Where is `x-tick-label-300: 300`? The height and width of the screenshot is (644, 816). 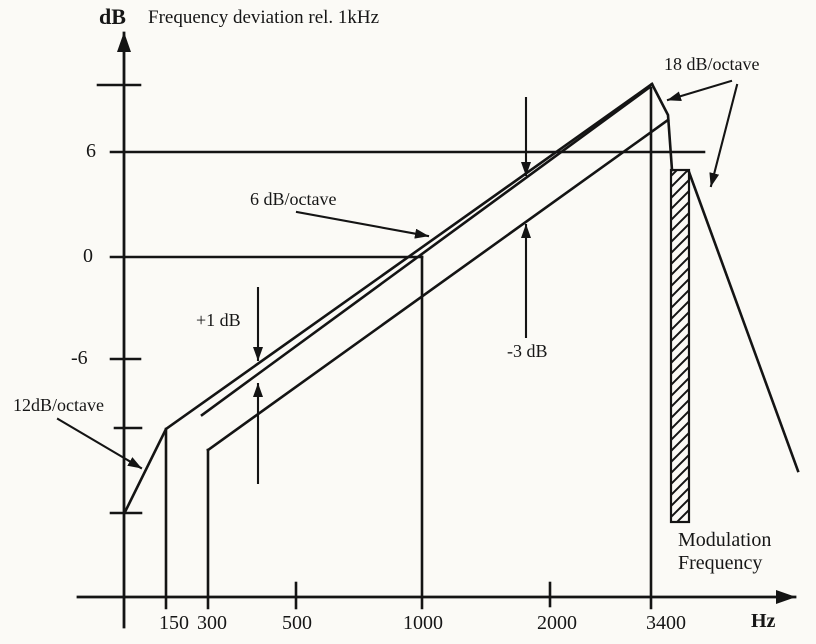 x-tick-label-300: 300 is located at coordinates (212, 623).